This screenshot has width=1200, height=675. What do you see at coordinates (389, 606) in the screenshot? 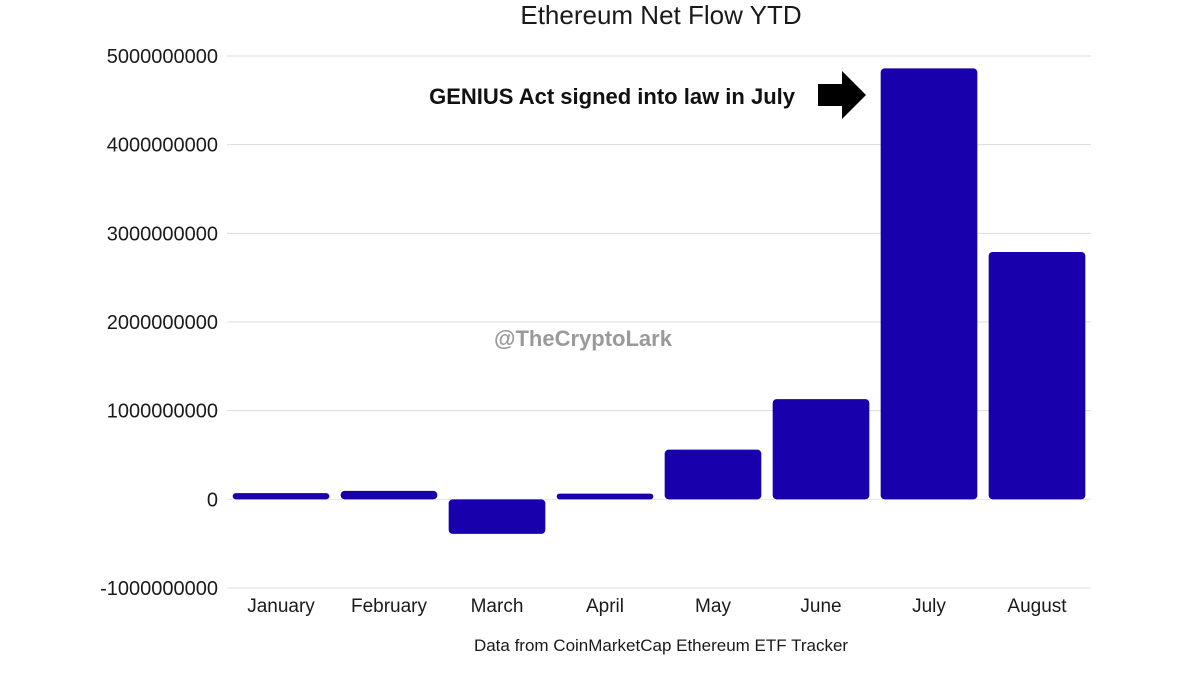
I see `x-tick-label: February` at bounding box center [389, 606].